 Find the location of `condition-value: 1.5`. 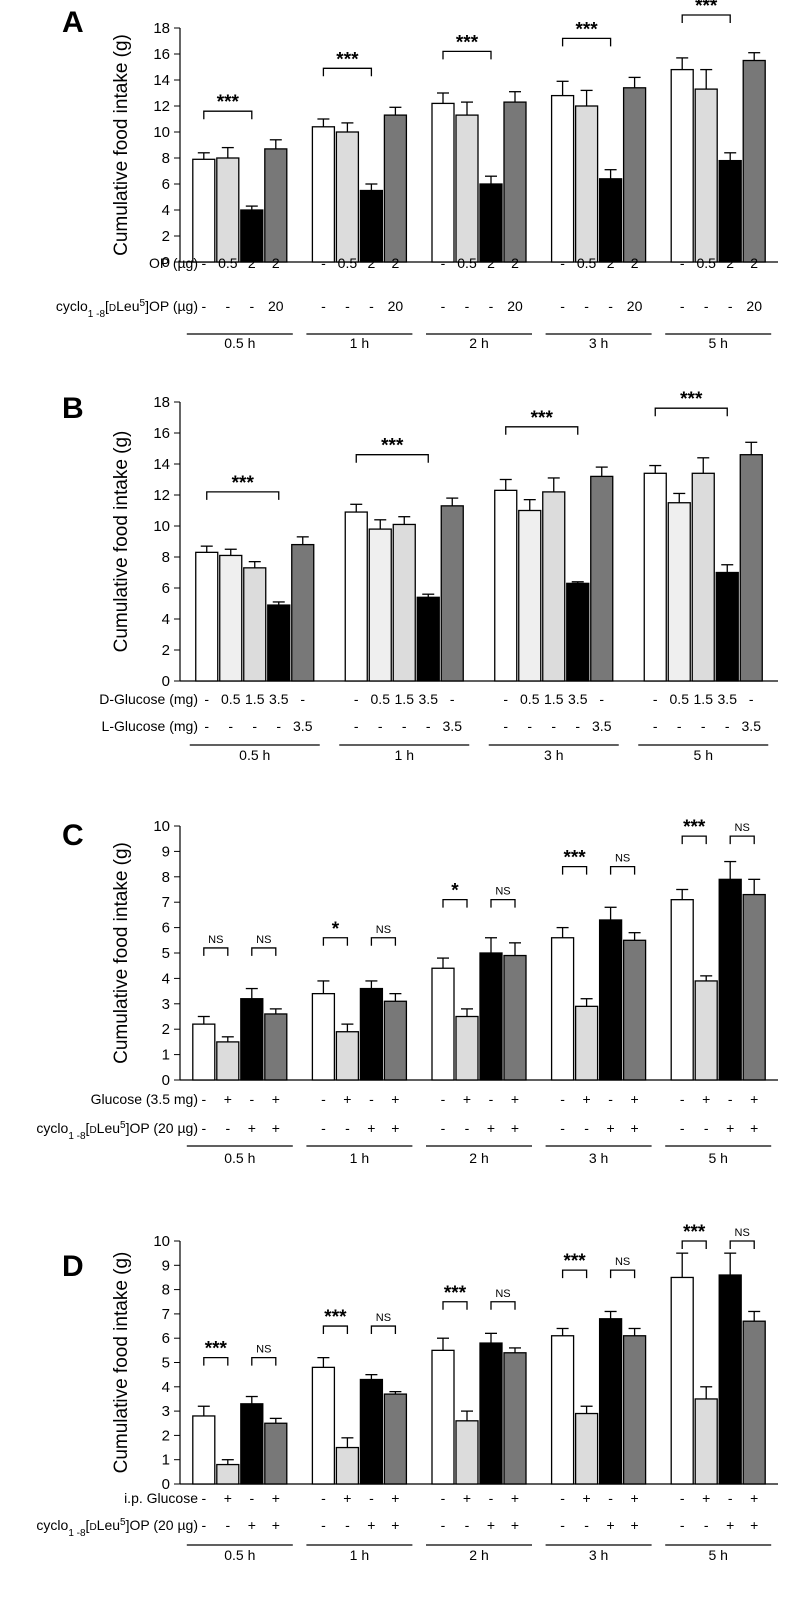

condition-value: 1.5 is located at coordinates (554, 699).